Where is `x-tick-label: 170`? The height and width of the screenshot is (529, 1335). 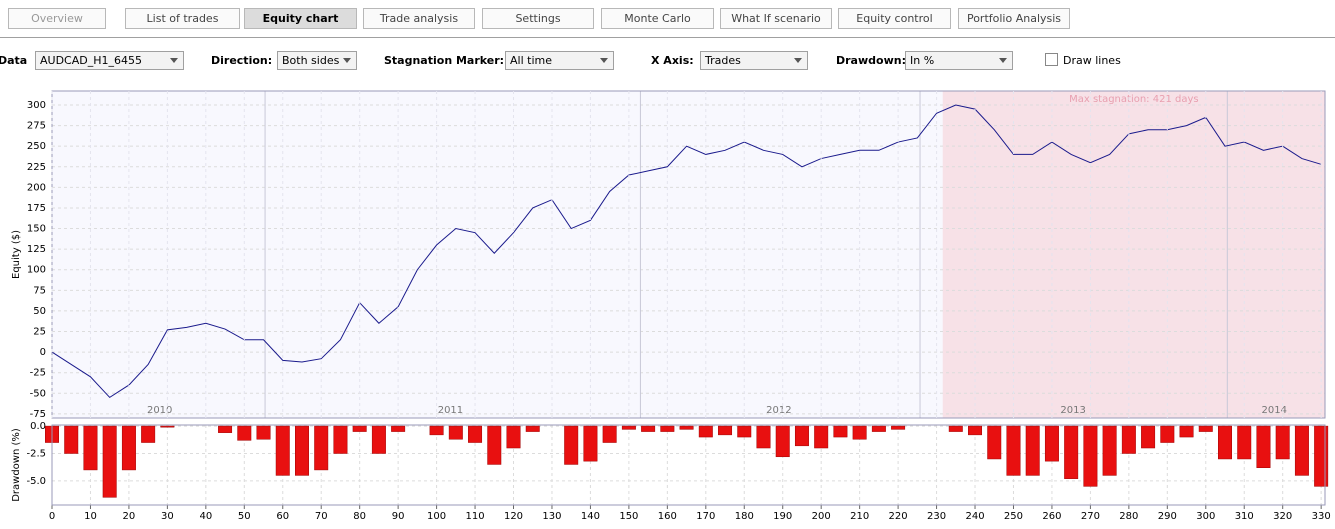
x-tick-label: 170 is located at coordinates (705, 516).